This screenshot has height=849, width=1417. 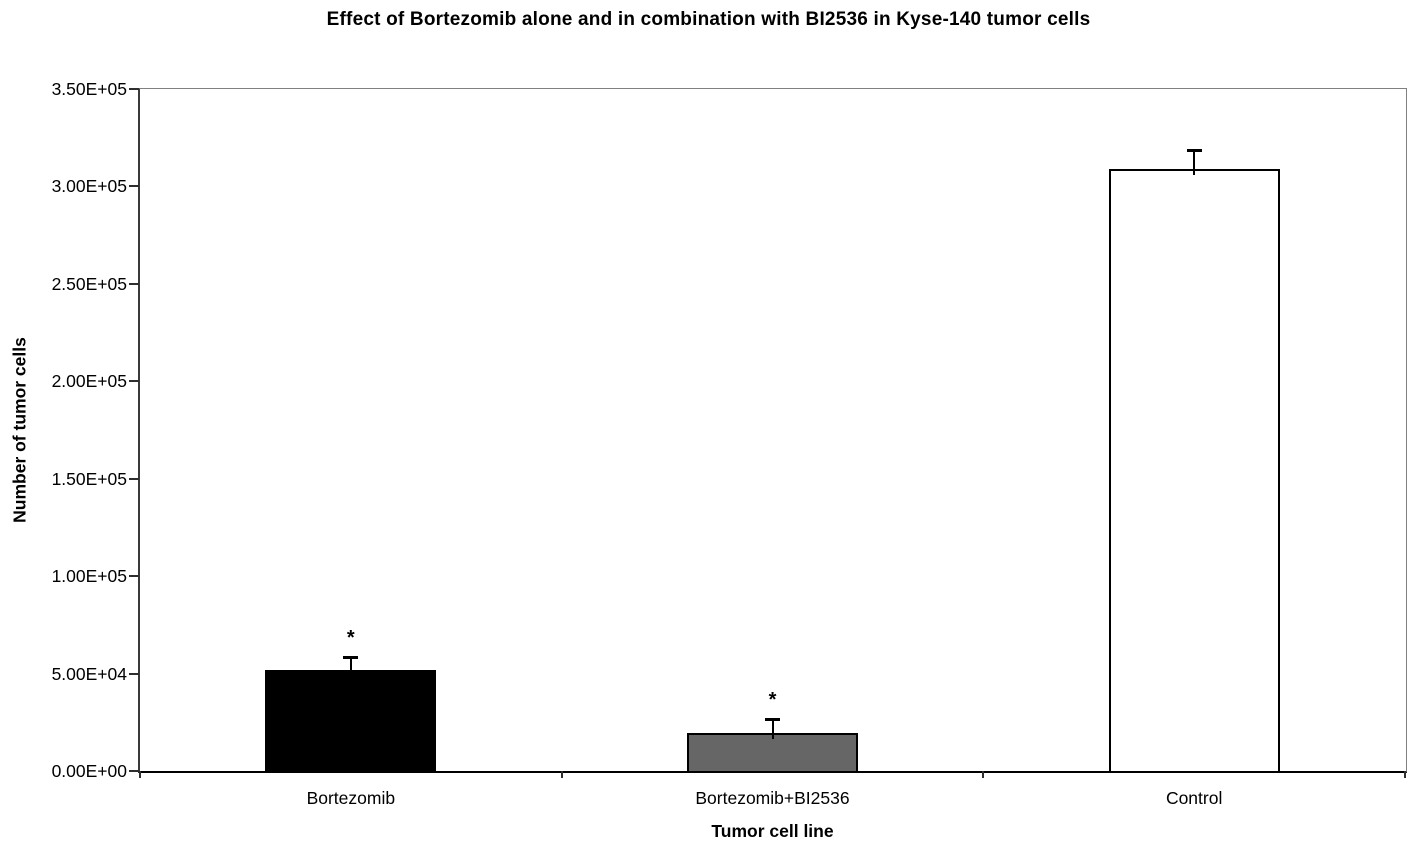 I want to click on bar-bortezomib, so click(x=351, y=721).